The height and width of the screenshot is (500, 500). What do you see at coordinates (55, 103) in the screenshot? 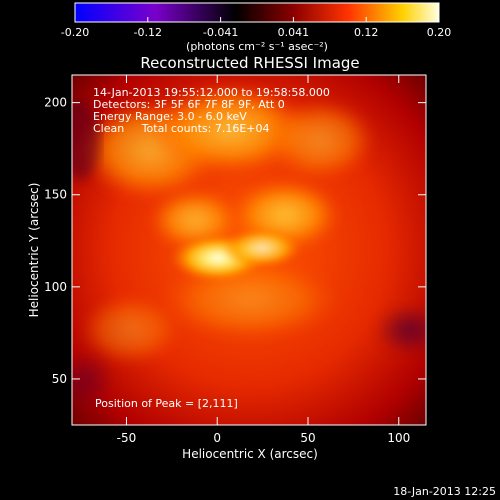
I see `y-tick-label: 200` at bounding box center [55, 103].